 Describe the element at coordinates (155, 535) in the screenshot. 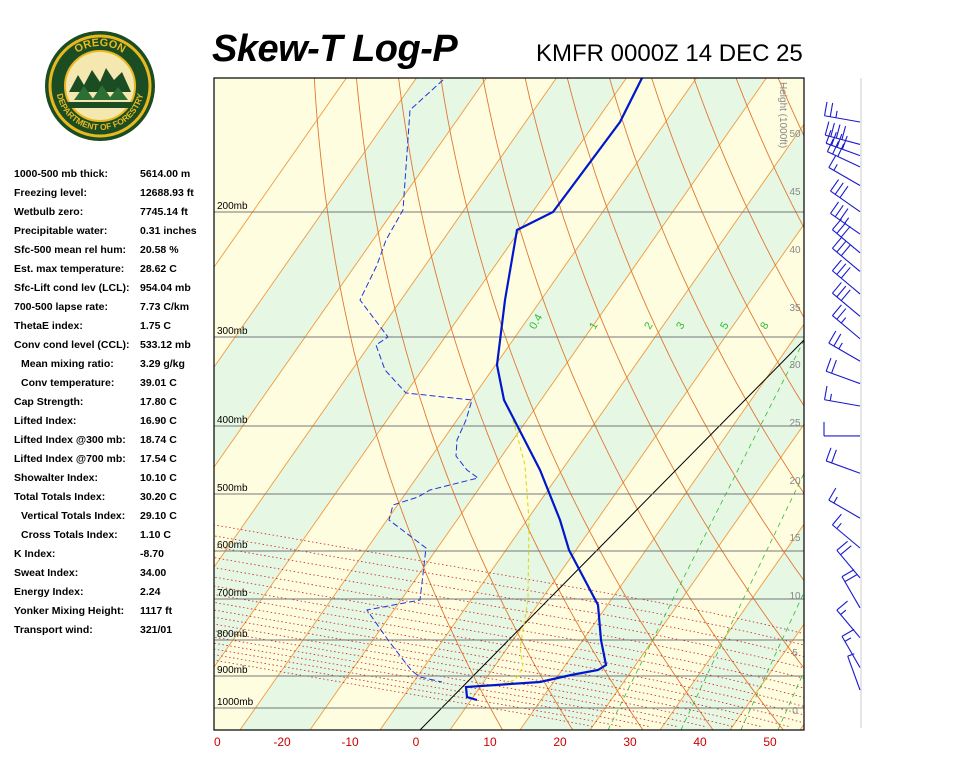

I see `index-value: 1.10 C` at that location.